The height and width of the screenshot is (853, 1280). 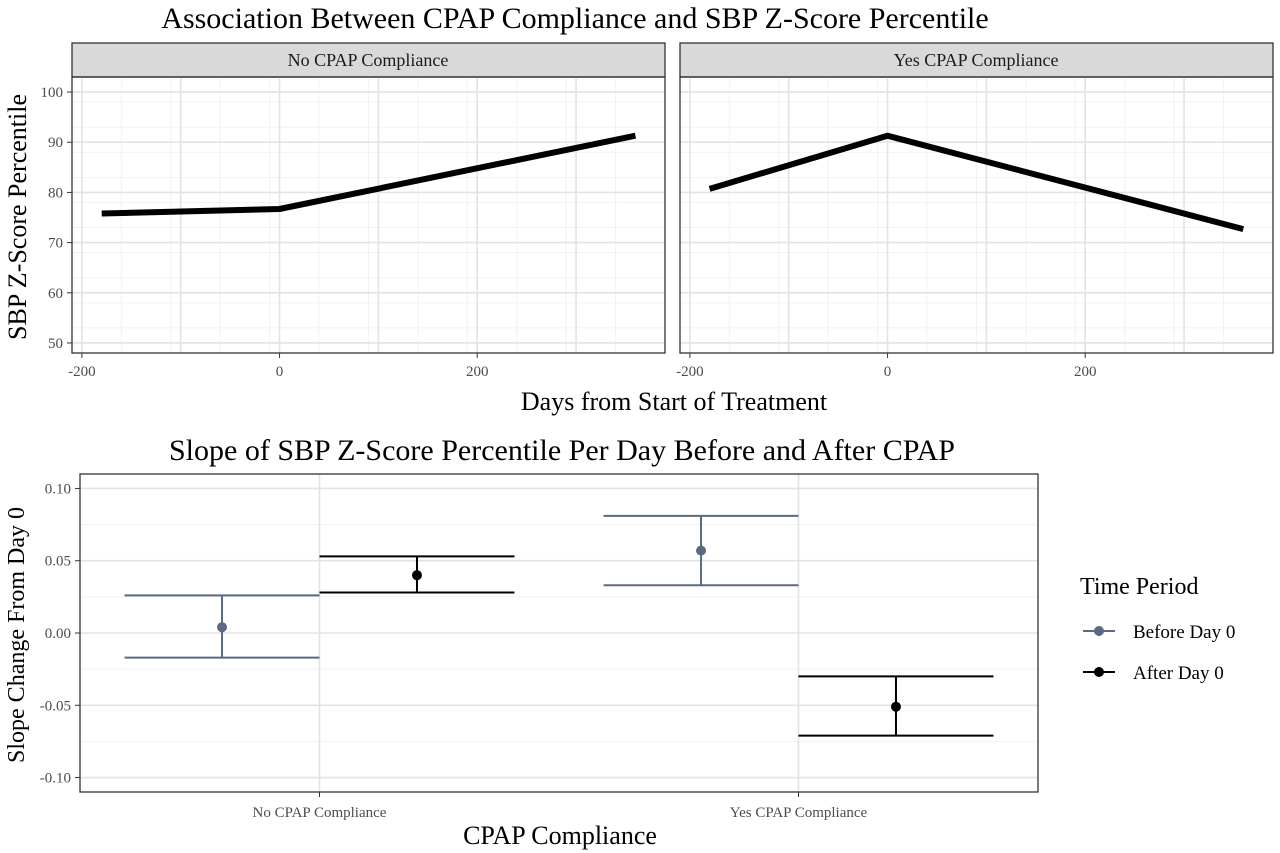 What do you see at coordinates (56, 218) in the screenshot?
I see `panel-1-y-axis: 50 60 70 80 90 100` at bounding box center [56, 218].